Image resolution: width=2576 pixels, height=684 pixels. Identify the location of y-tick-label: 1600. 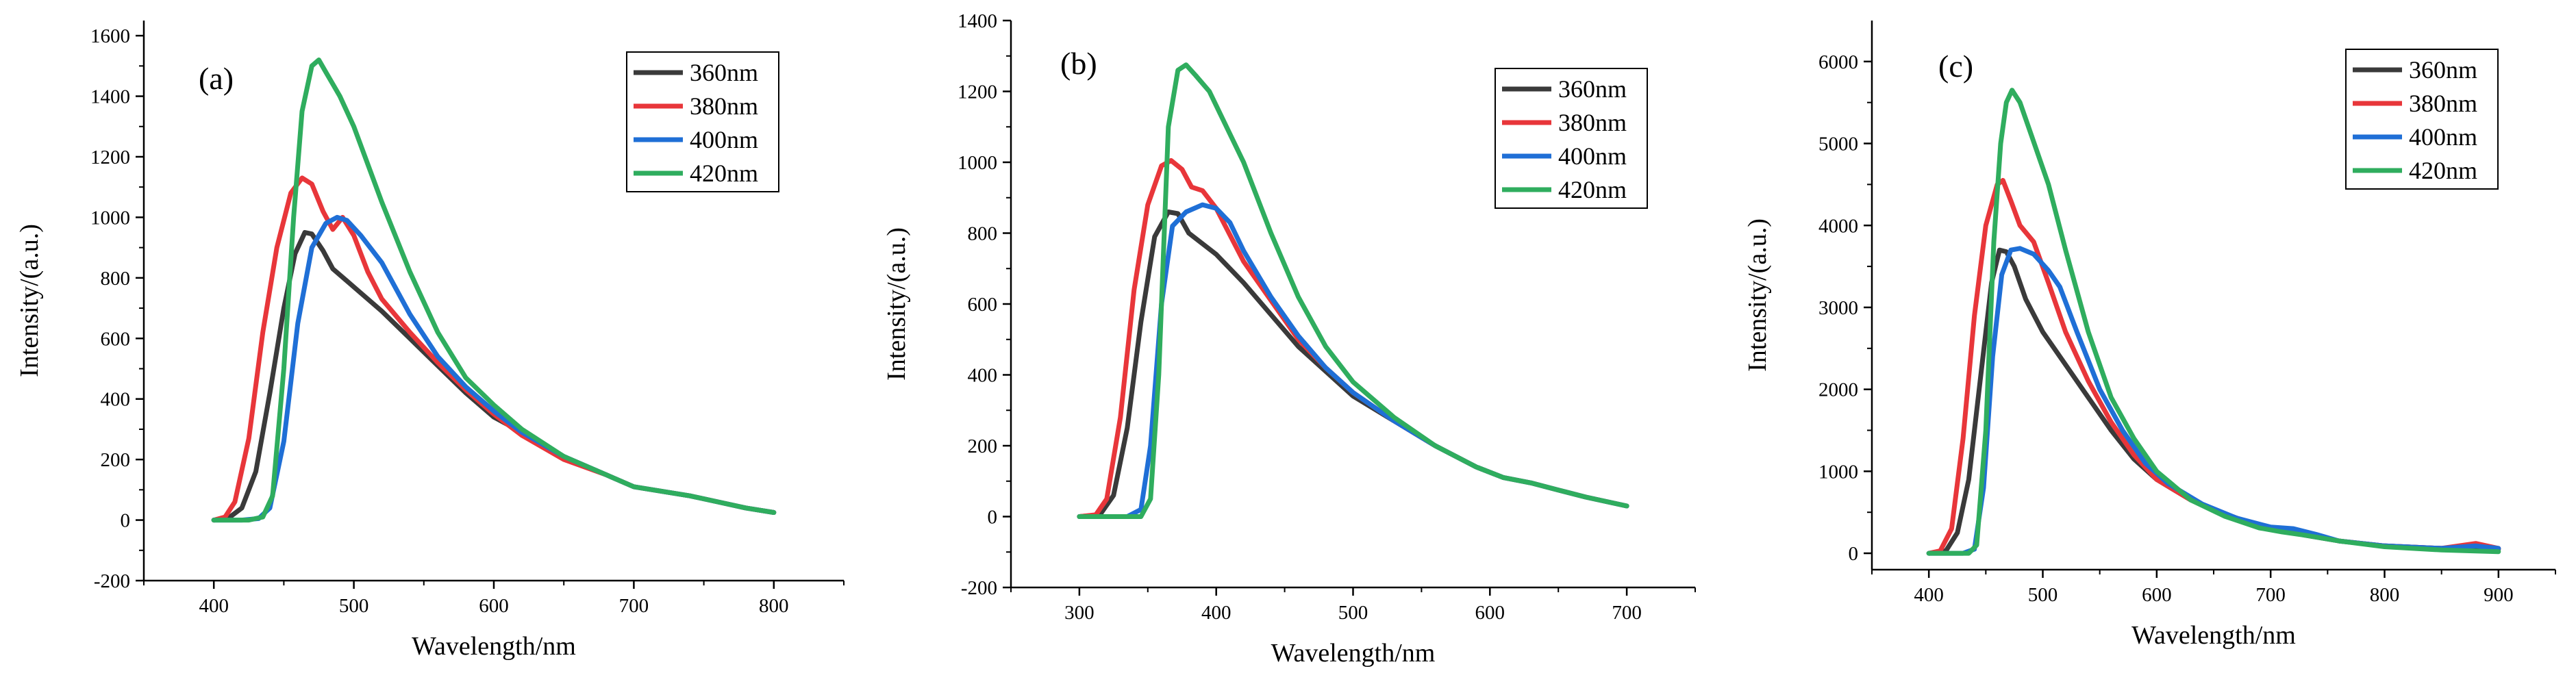
(110, 36).